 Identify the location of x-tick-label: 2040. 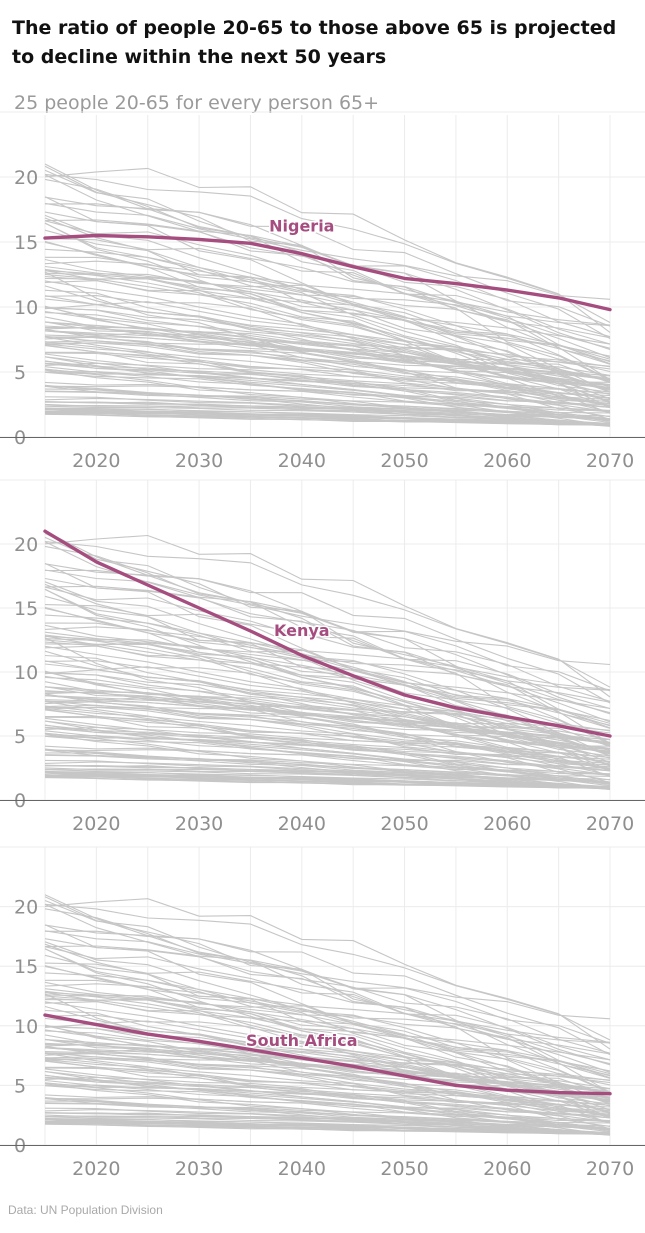
(302, 824).